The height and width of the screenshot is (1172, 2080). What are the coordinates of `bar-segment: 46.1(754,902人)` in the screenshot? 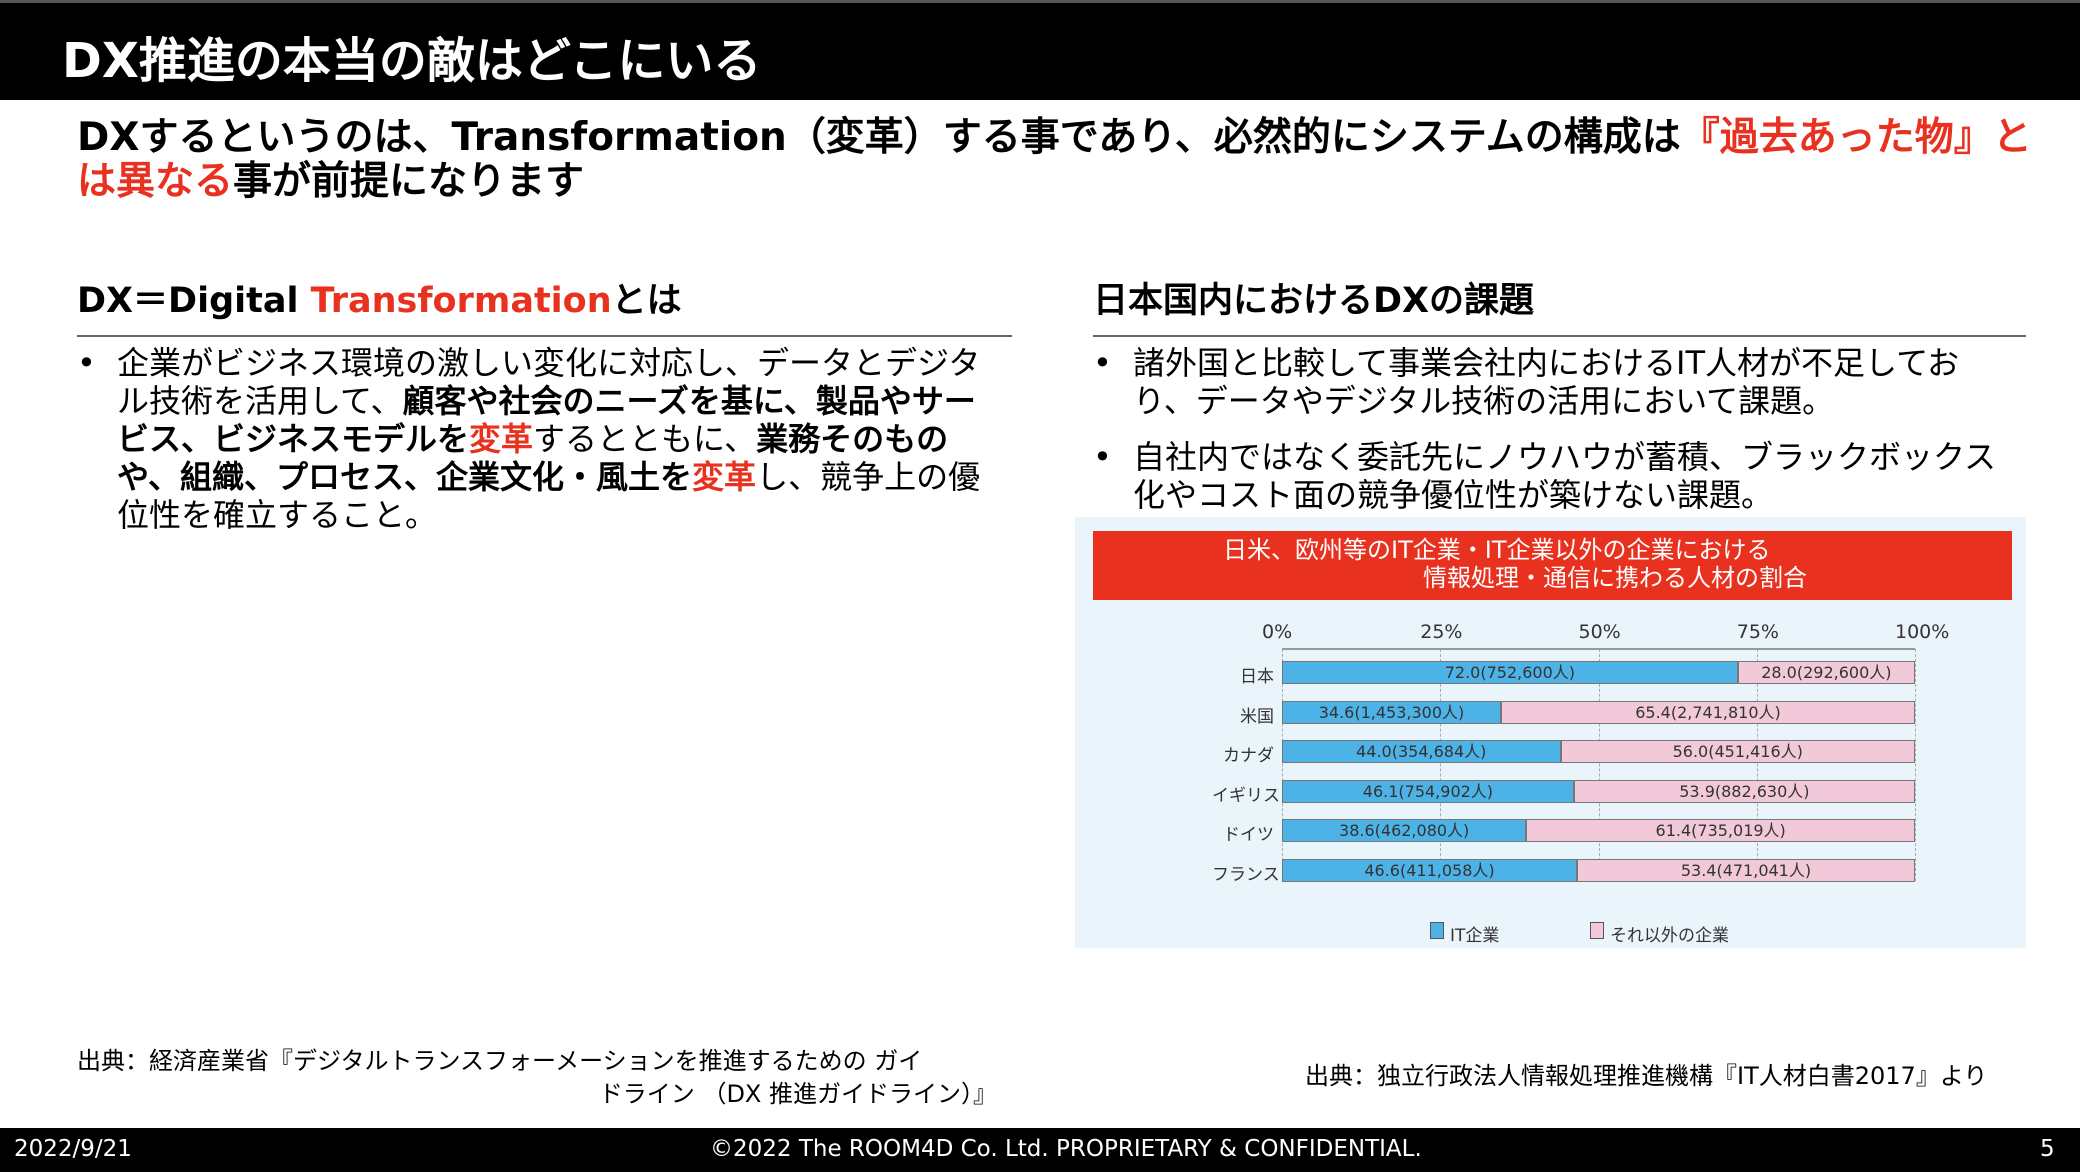 It's located at (1428, 791).